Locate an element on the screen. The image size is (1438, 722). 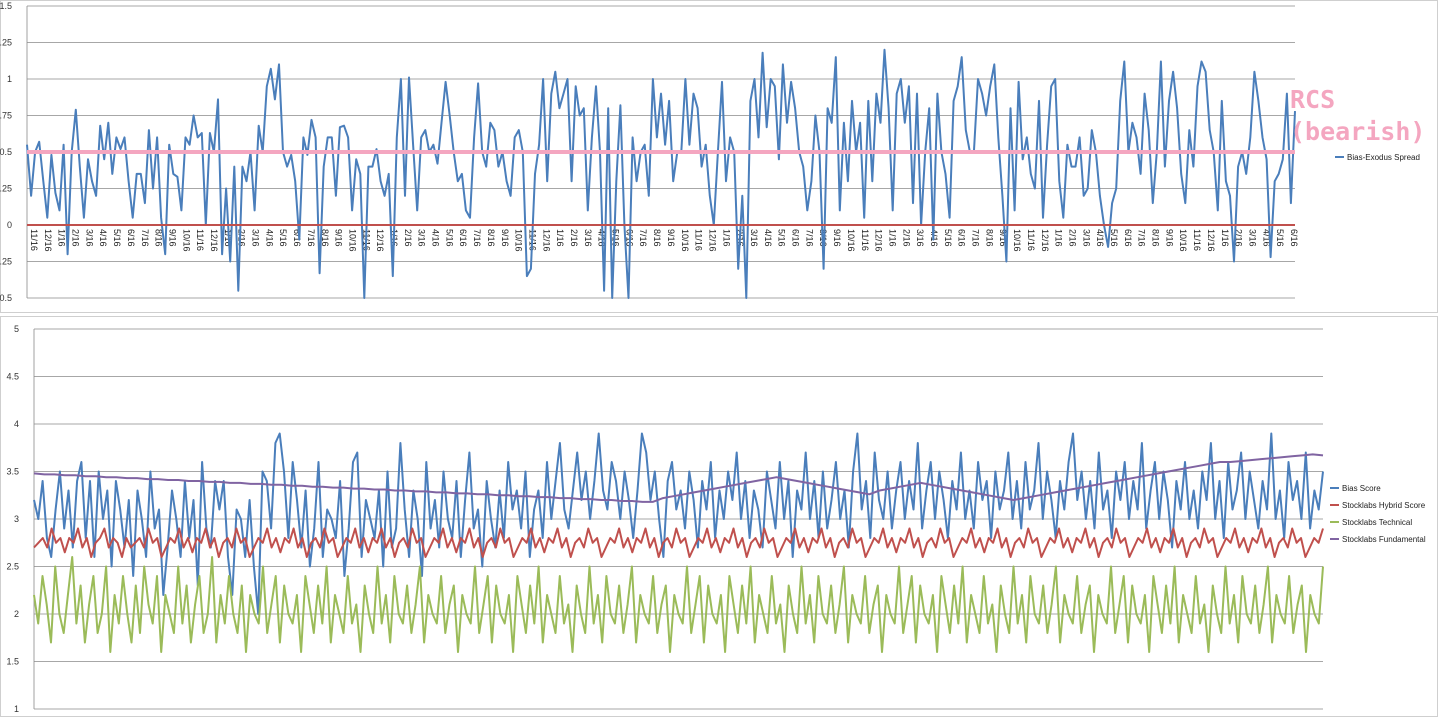
y-tick-label: 3 is located at coordinates (16, 519).